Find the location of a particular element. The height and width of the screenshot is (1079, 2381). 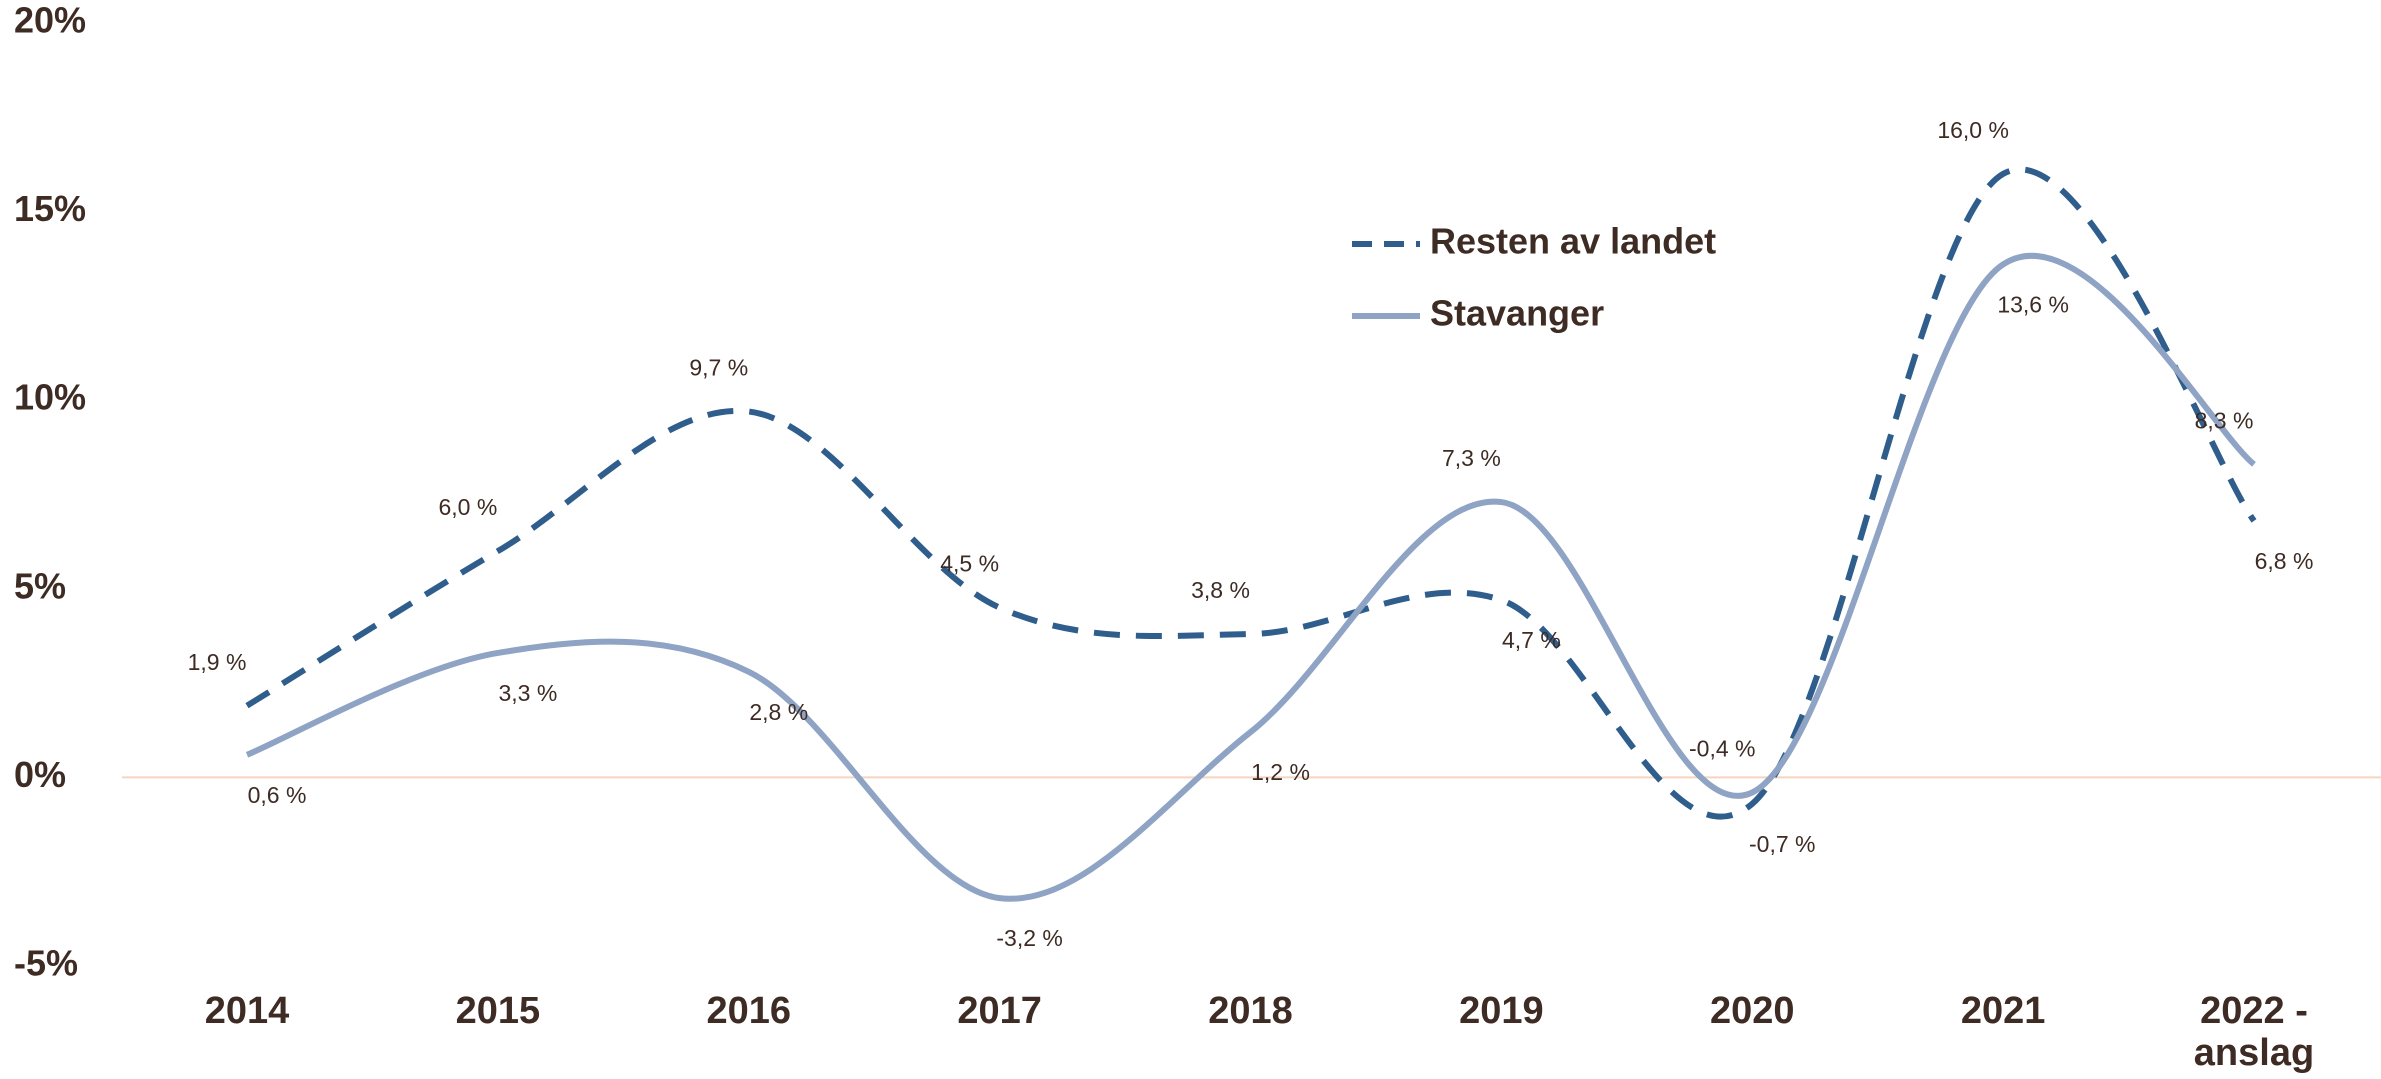

legend-label: Stavanger is located at coordinates (1517, 313).